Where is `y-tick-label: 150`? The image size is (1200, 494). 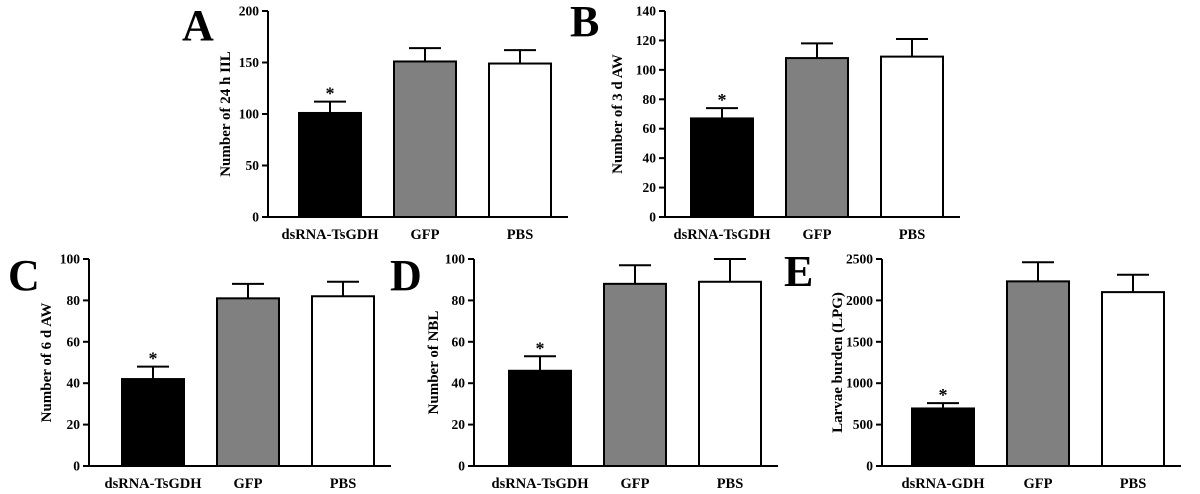 y-tick-label: 150 is located at coordinates (249, 62).